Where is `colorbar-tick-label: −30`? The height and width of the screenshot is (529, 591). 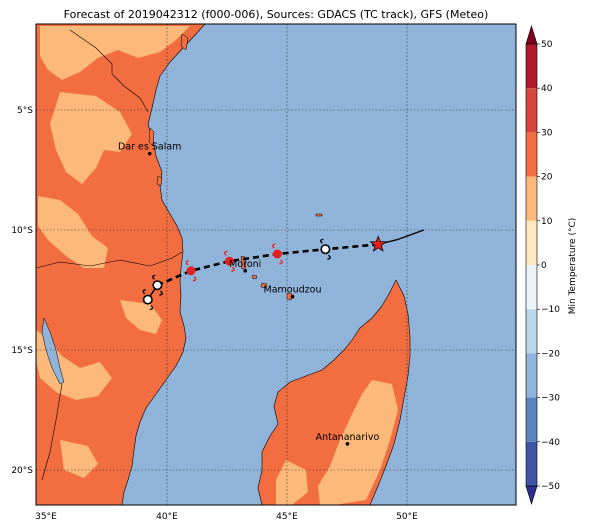 colorbar-tick-label: −30 is located at coordinates (550, 399).